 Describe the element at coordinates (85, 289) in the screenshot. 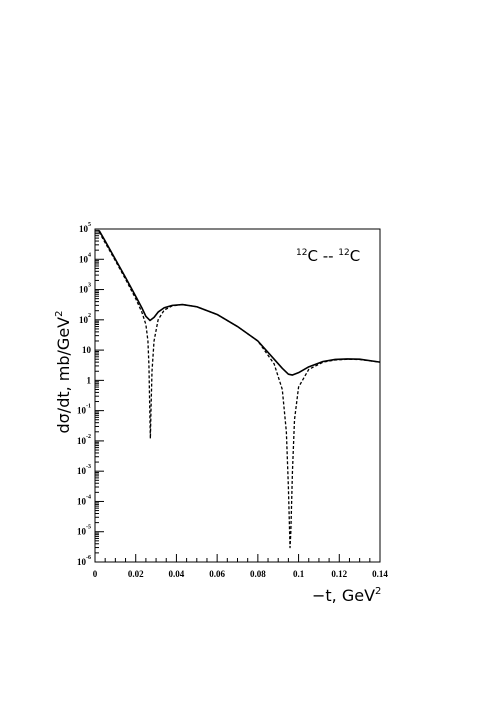

I see `y-tick-label: 10³` at that location.